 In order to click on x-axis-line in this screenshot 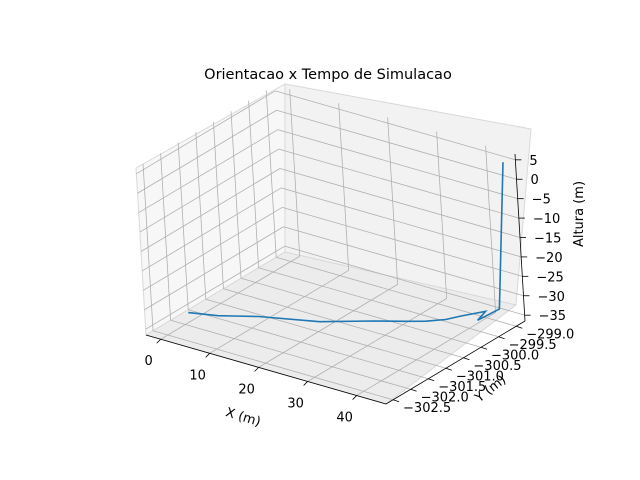, I will do `click(266, 369)`.